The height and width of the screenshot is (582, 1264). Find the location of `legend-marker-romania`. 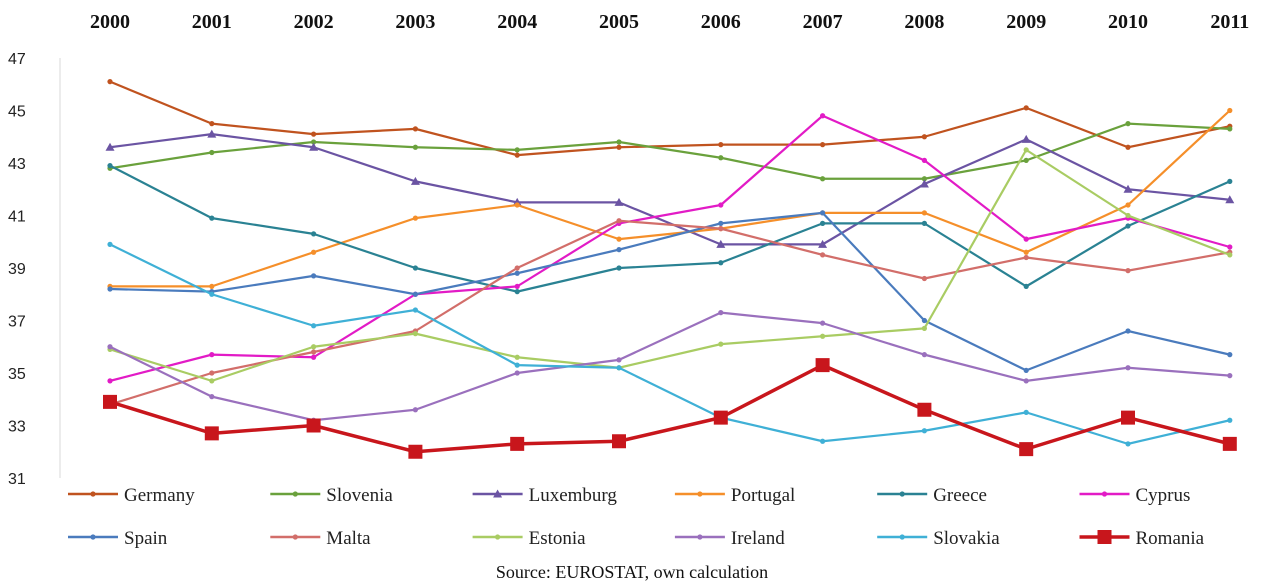

legend-marker-romania is located at coordinates (1104, 537).